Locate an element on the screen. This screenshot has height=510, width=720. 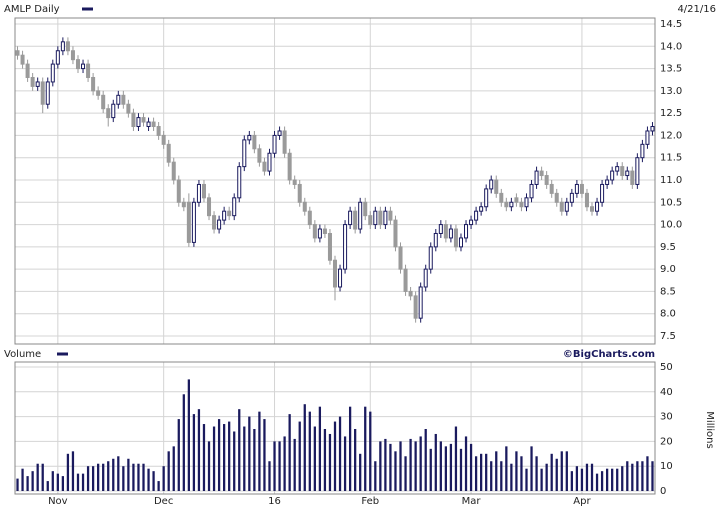
y-tick-label: 30 is located at coordinates (666, 417).